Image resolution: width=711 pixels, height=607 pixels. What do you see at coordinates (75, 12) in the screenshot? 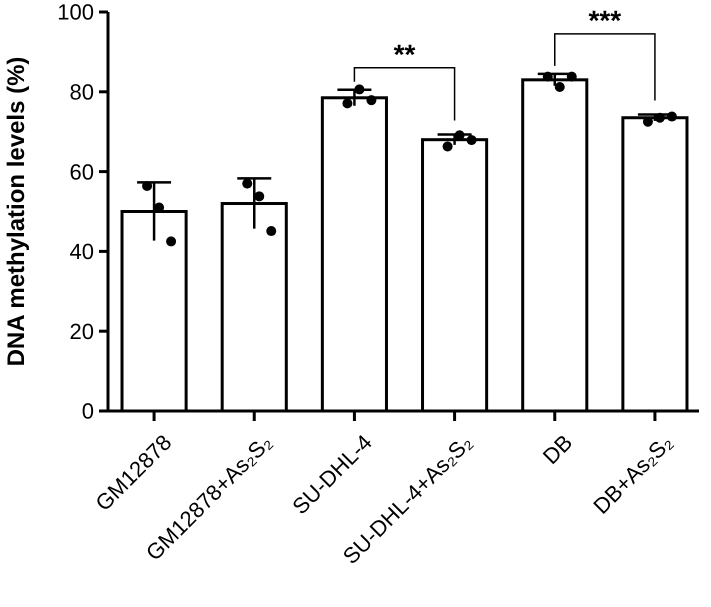
I see `y-tick-label: 100` at bounding box center [75, 12].